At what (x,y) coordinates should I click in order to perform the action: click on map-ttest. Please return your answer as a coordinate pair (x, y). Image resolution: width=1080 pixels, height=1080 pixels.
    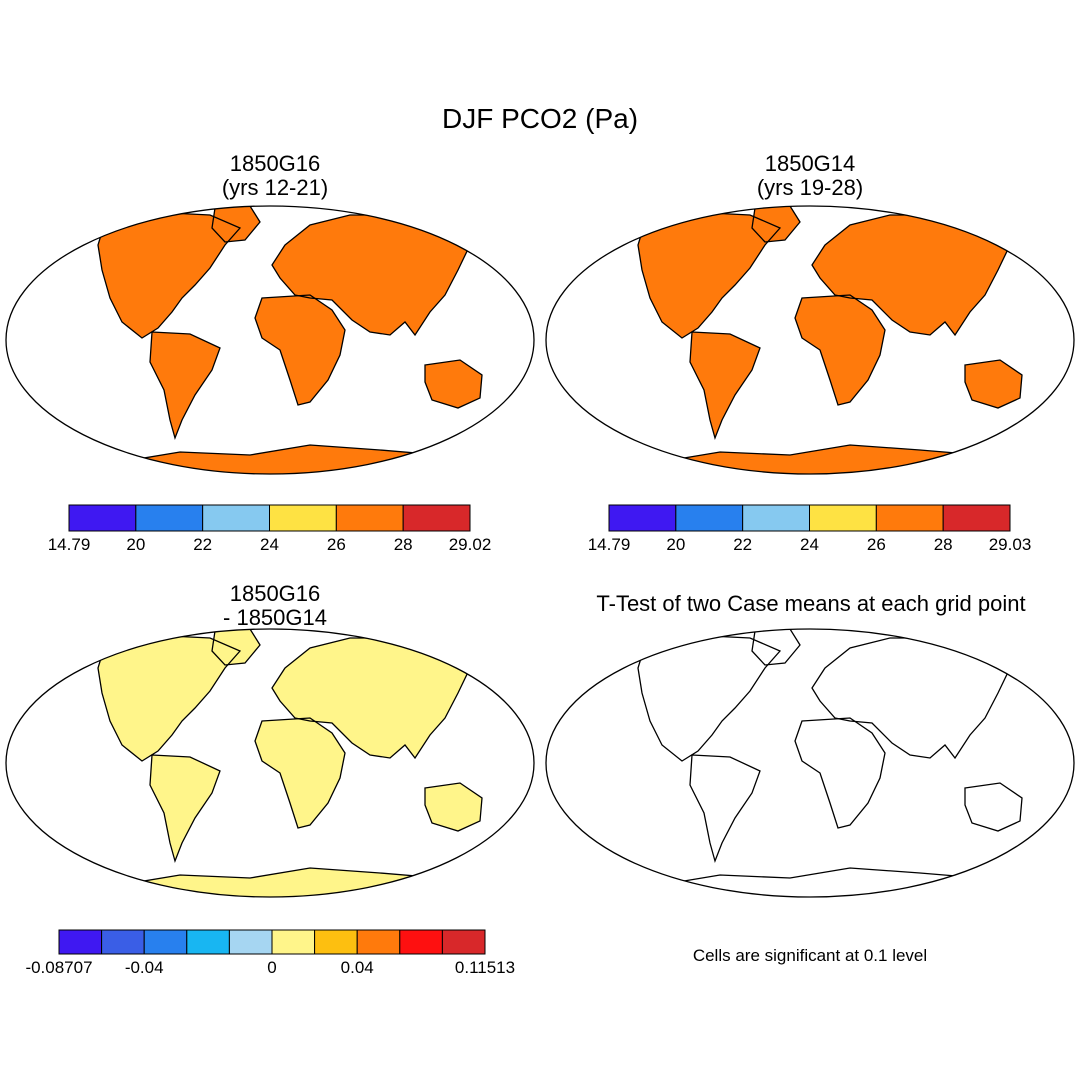
    Looking at the image, I should click on (810, 765).